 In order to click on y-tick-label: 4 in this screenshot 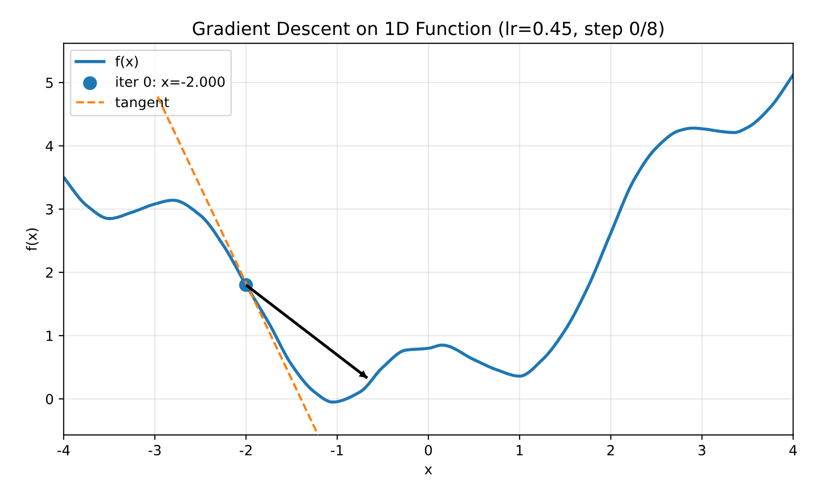, I will do `click(50, 146)`.